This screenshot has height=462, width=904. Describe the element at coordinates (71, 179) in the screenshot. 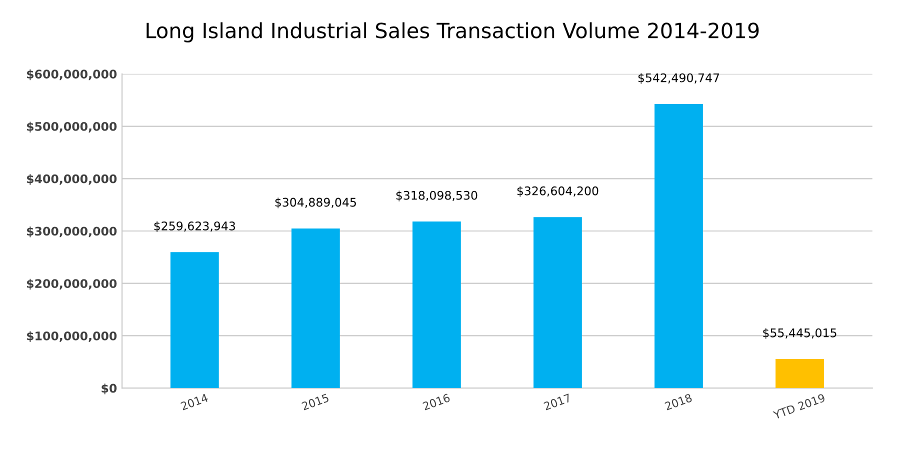

I see `y-tick-label: $400,000,000` at that location.